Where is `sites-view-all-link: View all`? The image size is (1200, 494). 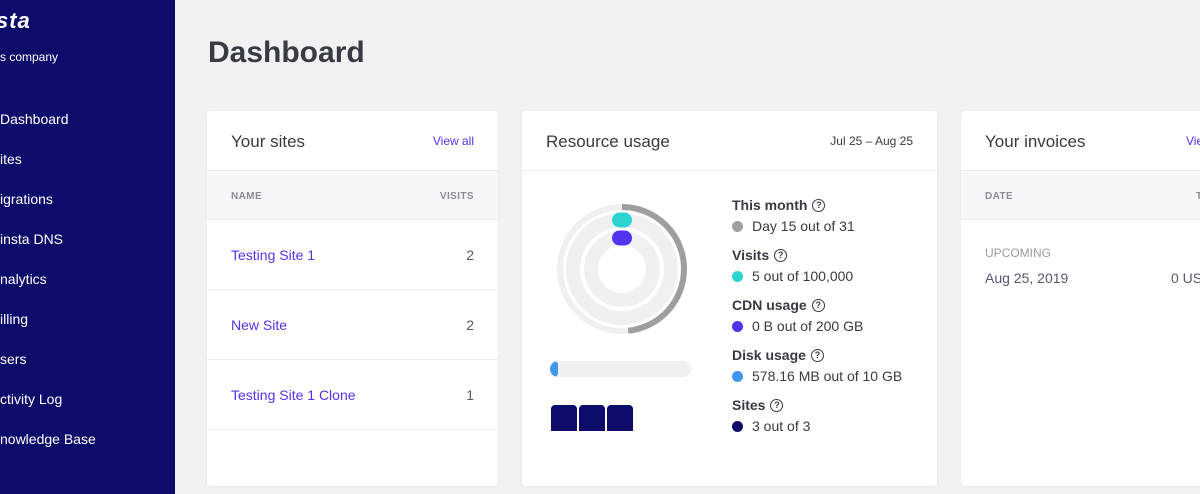 sites-view-all-link: View all is located at coordinates (453, 141).